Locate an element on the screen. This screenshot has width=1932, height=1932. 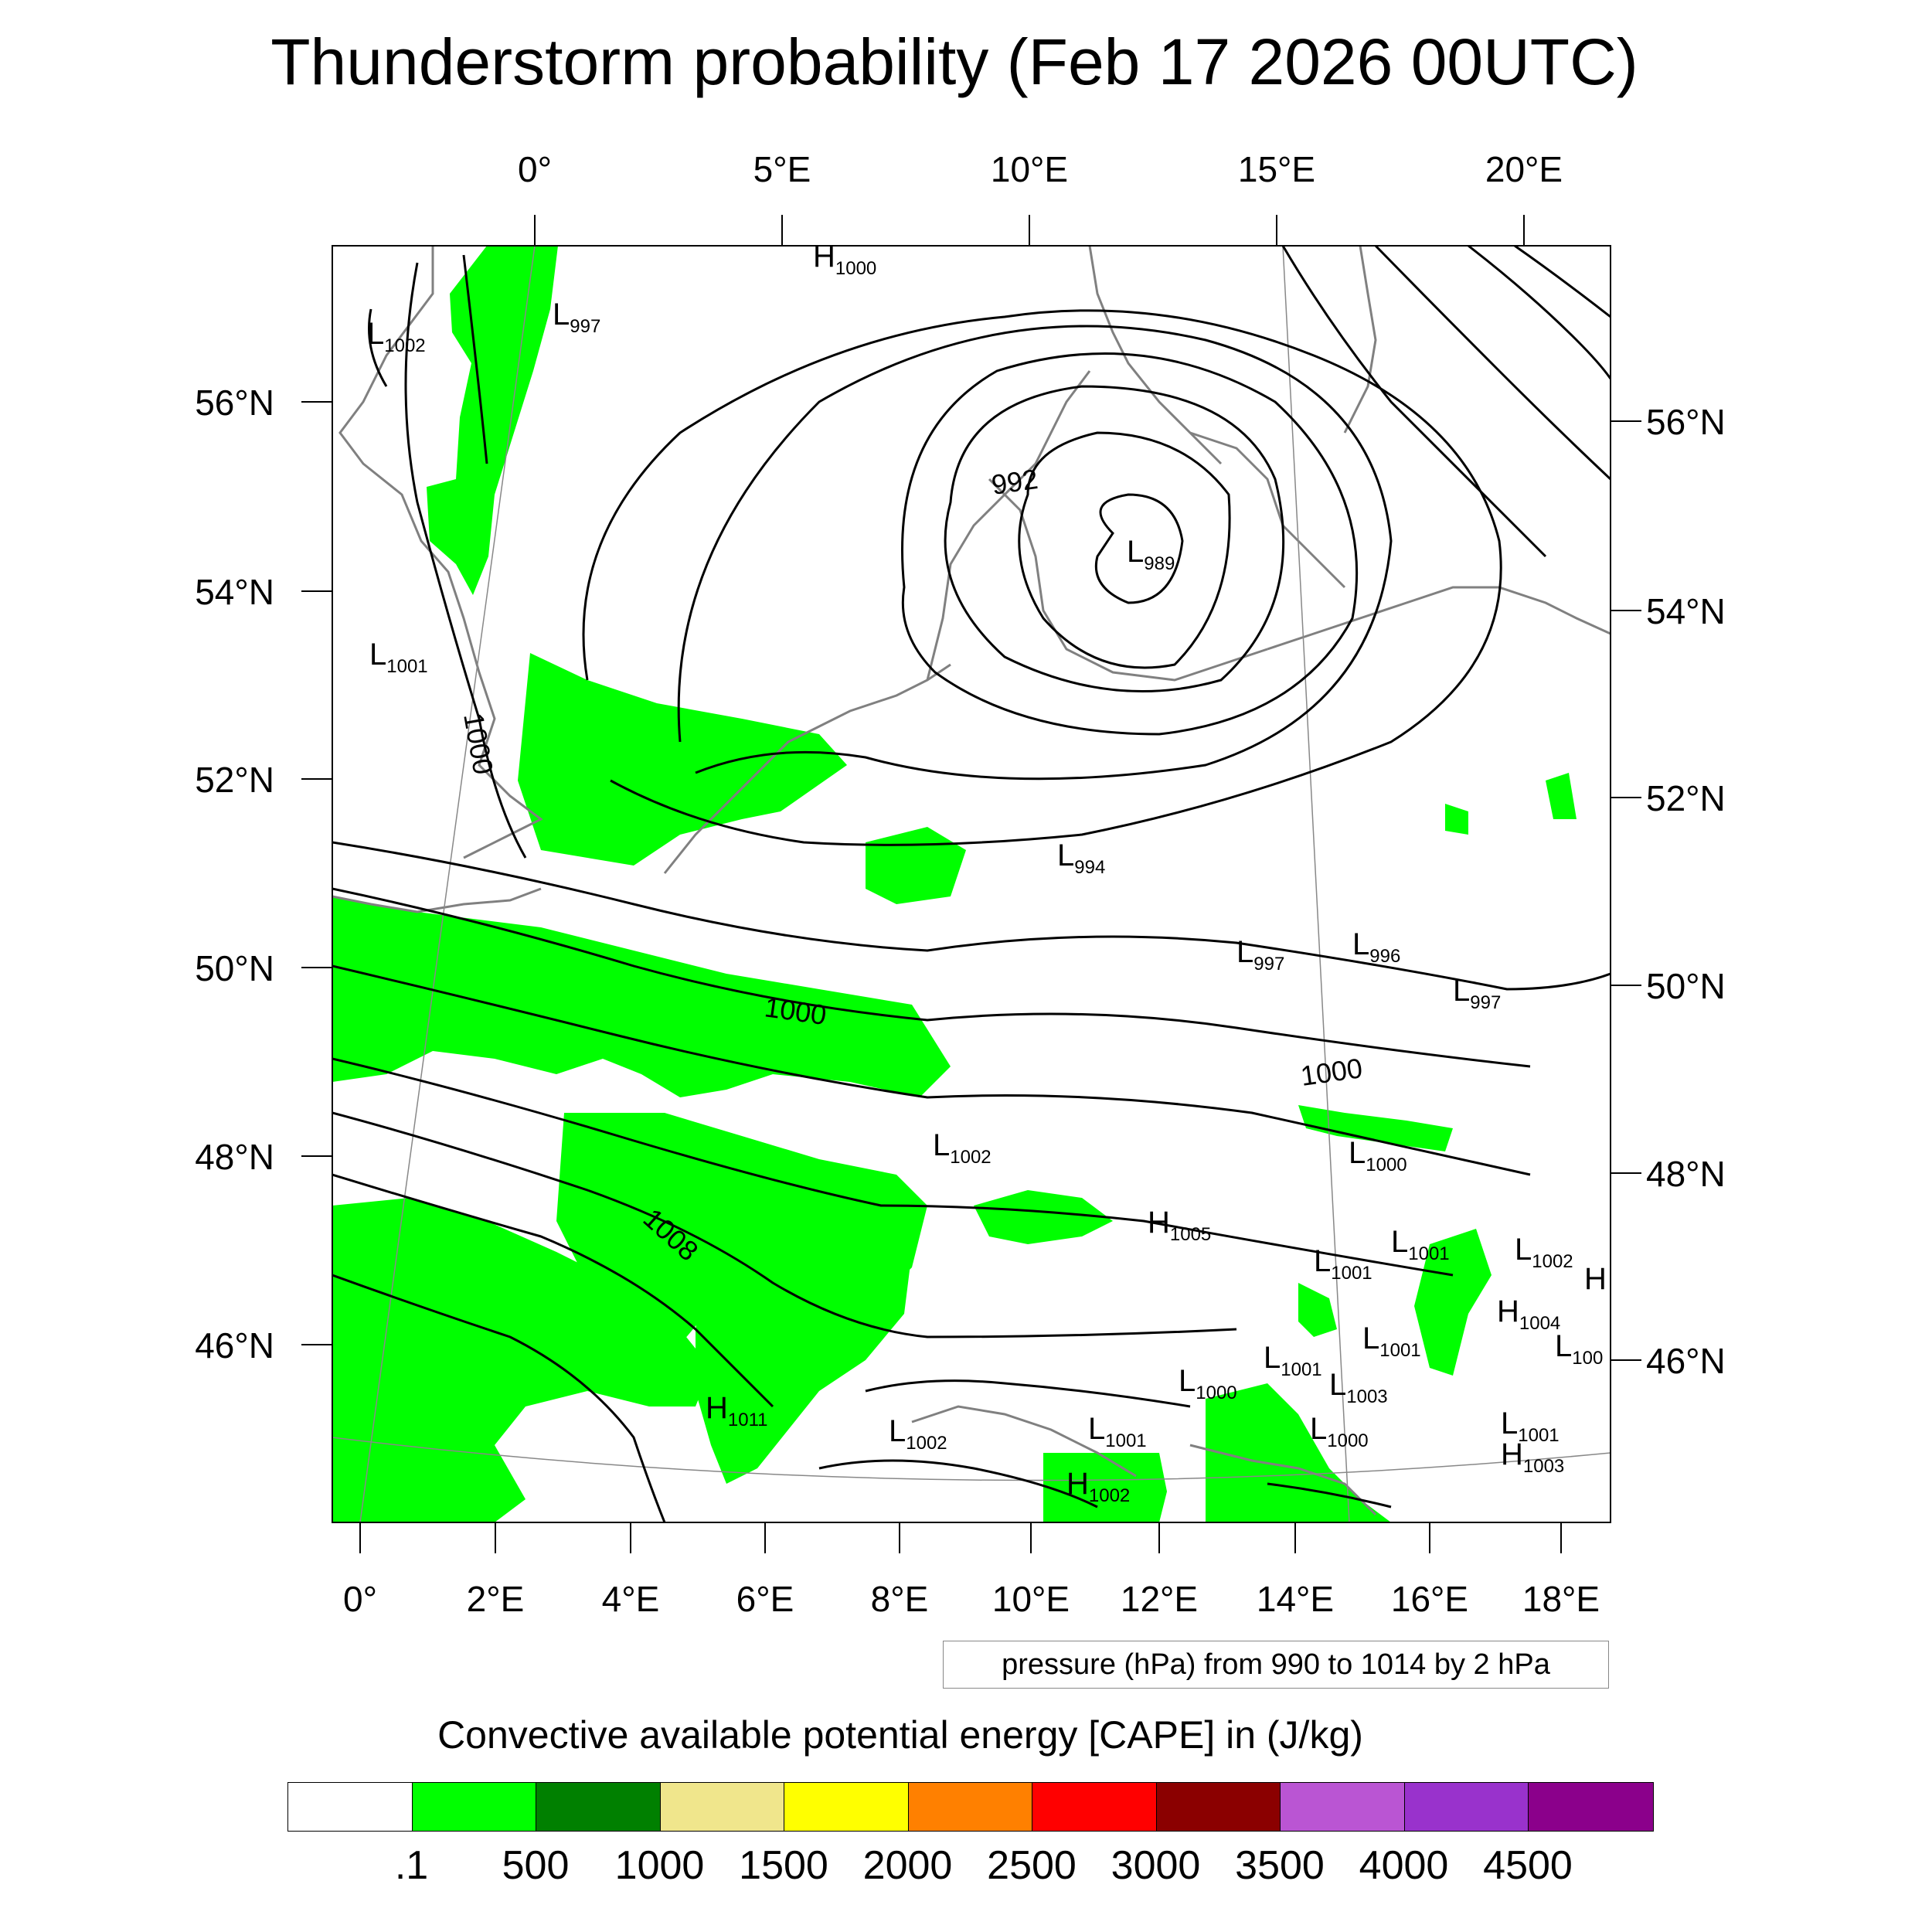
bottom-lon-label: 0° is located at coordinates (360, 1599).